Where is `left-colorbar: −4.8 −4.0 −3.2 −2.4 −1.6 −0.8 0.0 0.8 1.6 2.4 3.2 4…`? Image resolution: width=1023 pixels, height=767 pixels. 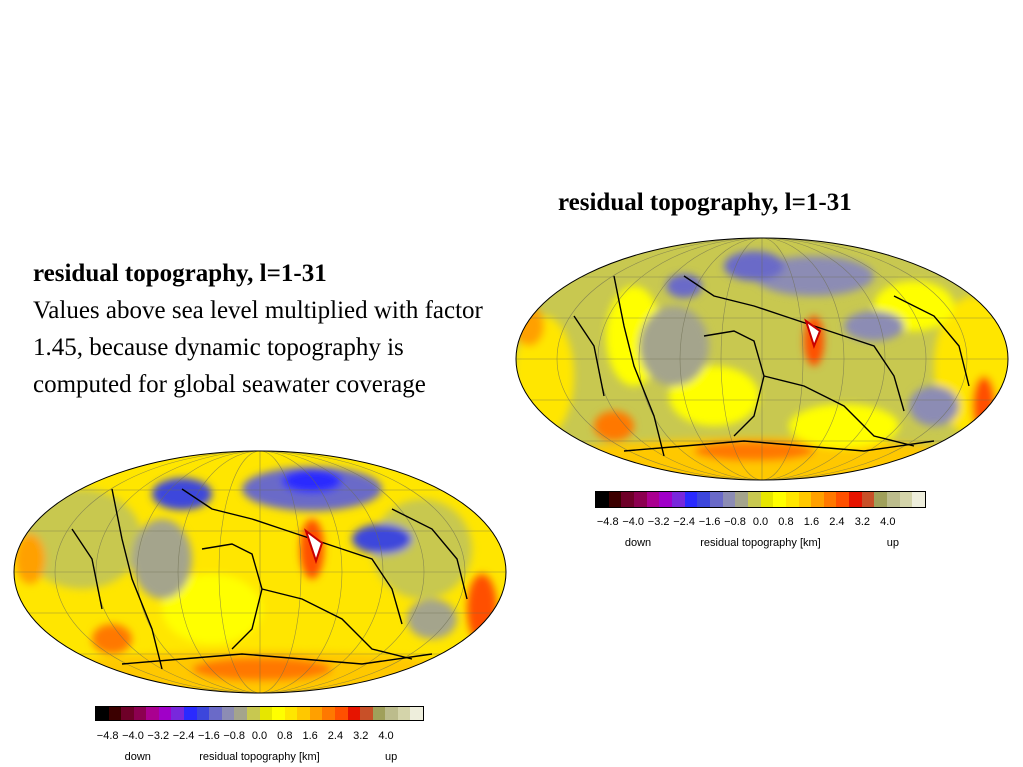 left-colorbar: −4.8 −4.0 −3.2 −2.4 −1.6 −0.8 0.0 0.8 1.6 2.4 3.2 4… is located at coordinates (259, 736).